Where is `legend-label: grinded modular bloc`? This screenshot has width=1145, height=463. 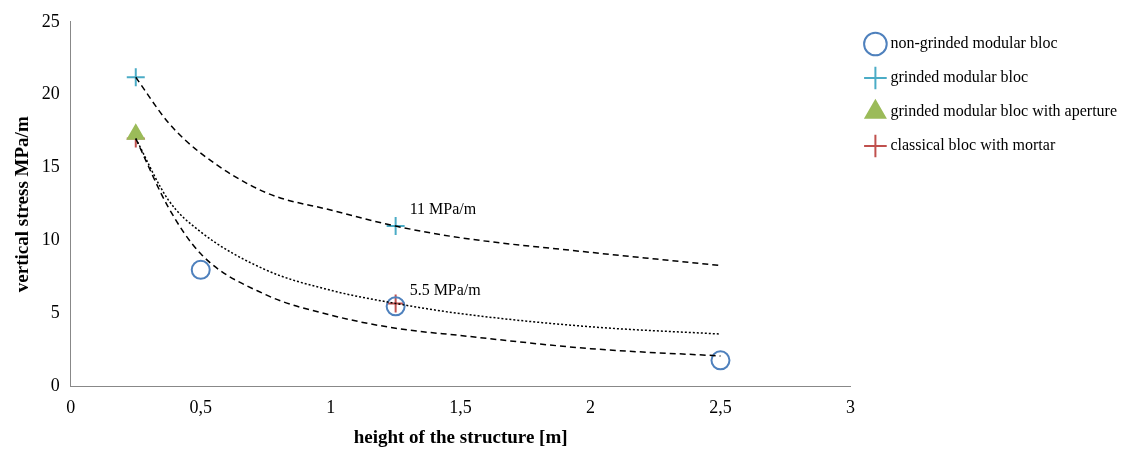
legend-label: grinded modular bloc is located at coordinates (959, 77).